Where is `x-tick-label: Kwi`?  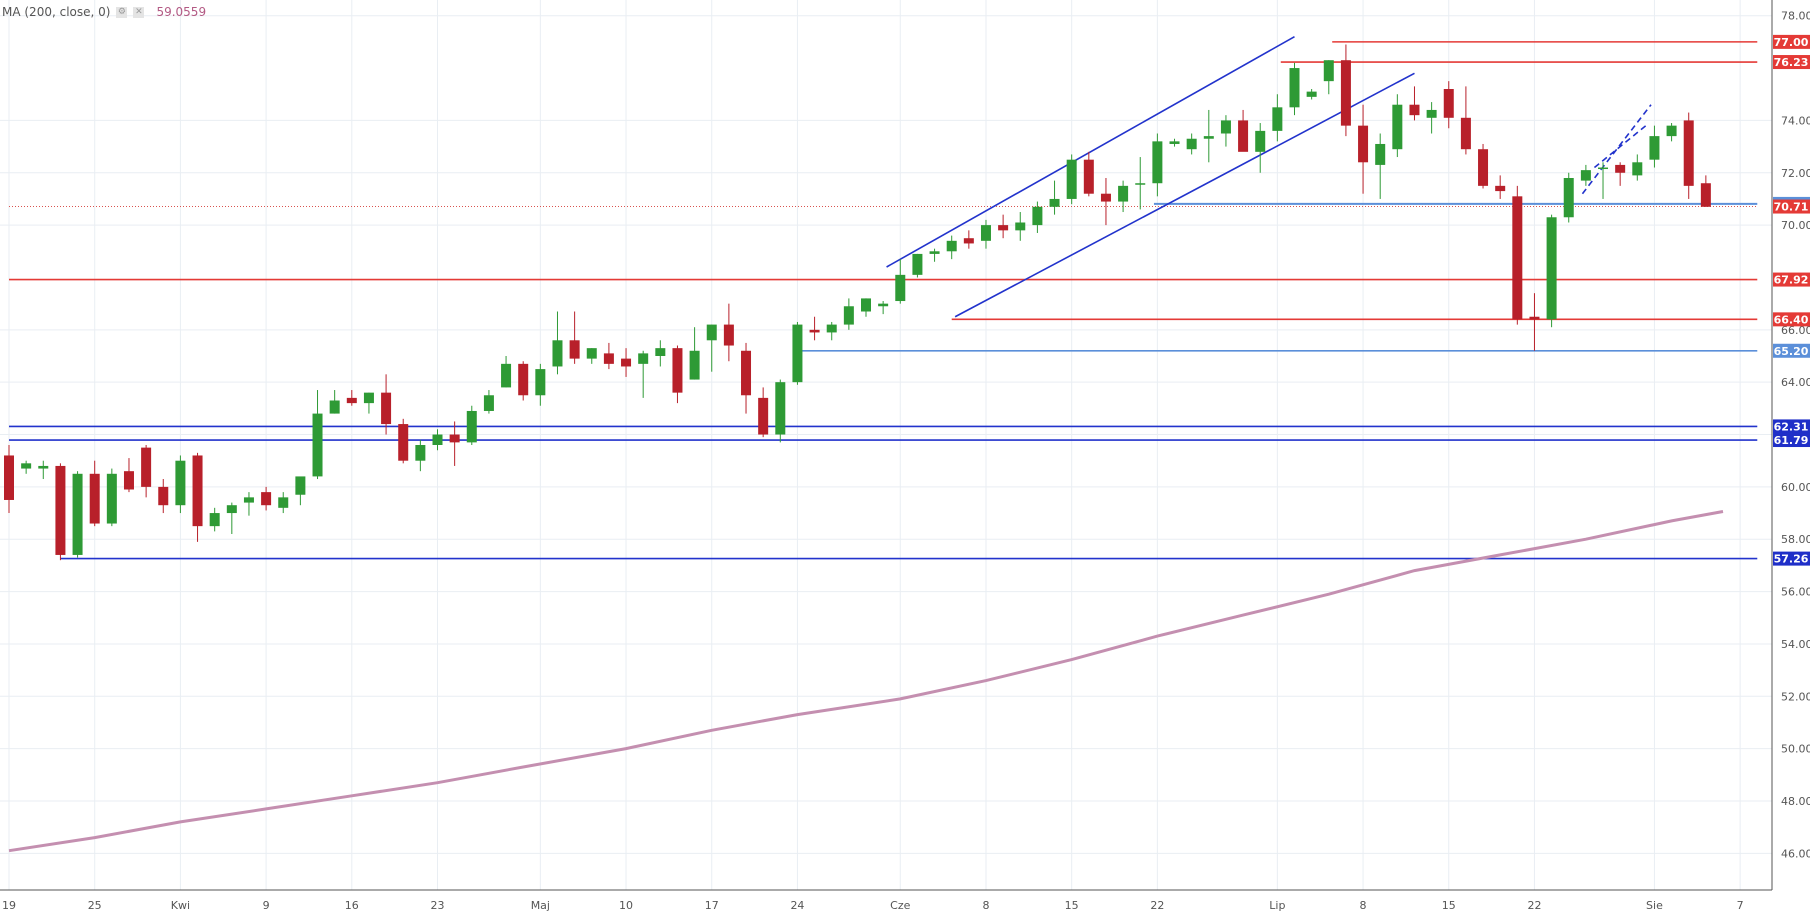 x-tick-label: Kwi is located at coordinates (180, 905).